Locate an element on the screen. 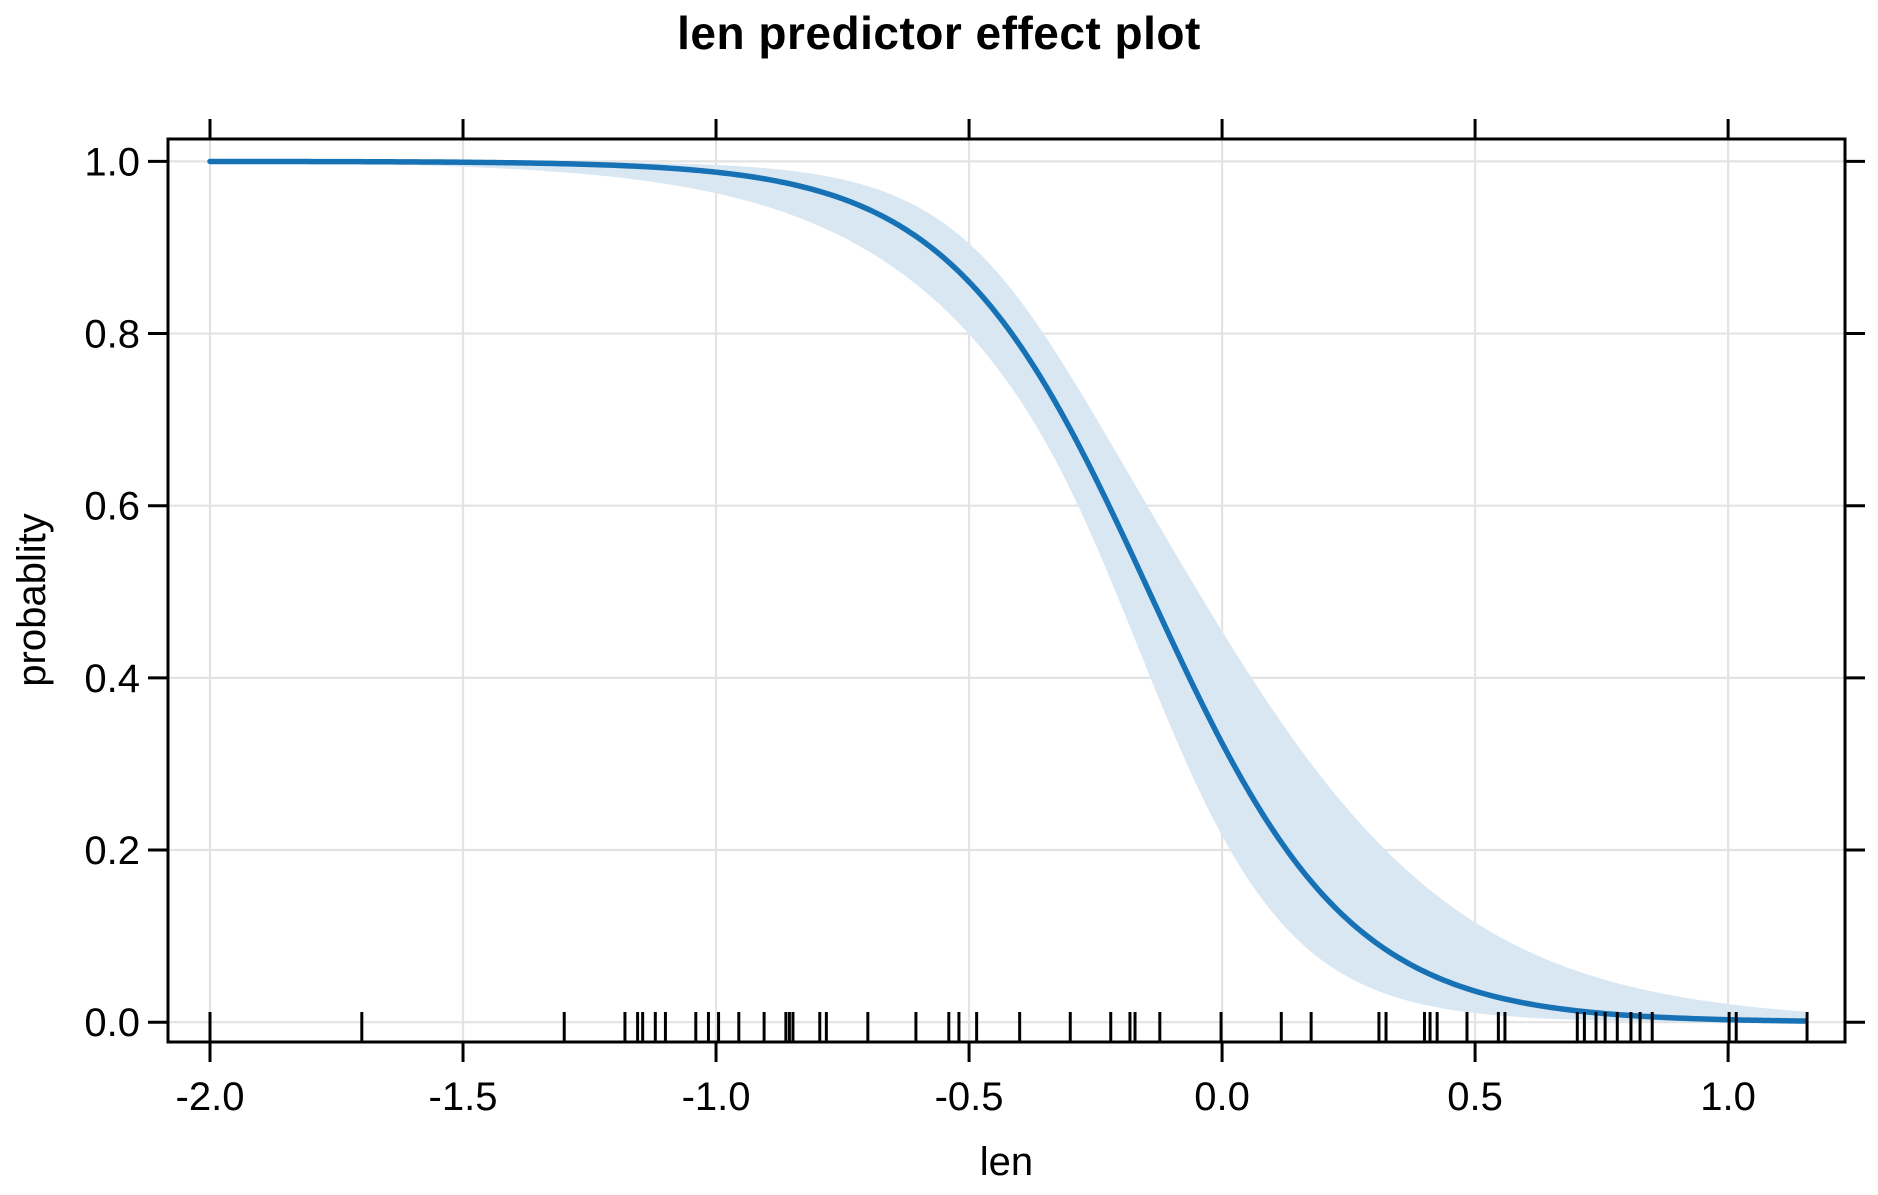  y-tick-label: 0.8 is located at coordinates (112, 335).